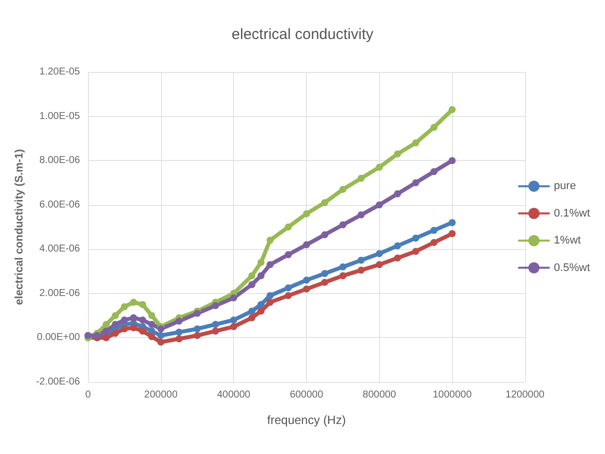 The width and height of the screenshot is (605, 454). I want to click on legend-label: pure, so click(565, 186).